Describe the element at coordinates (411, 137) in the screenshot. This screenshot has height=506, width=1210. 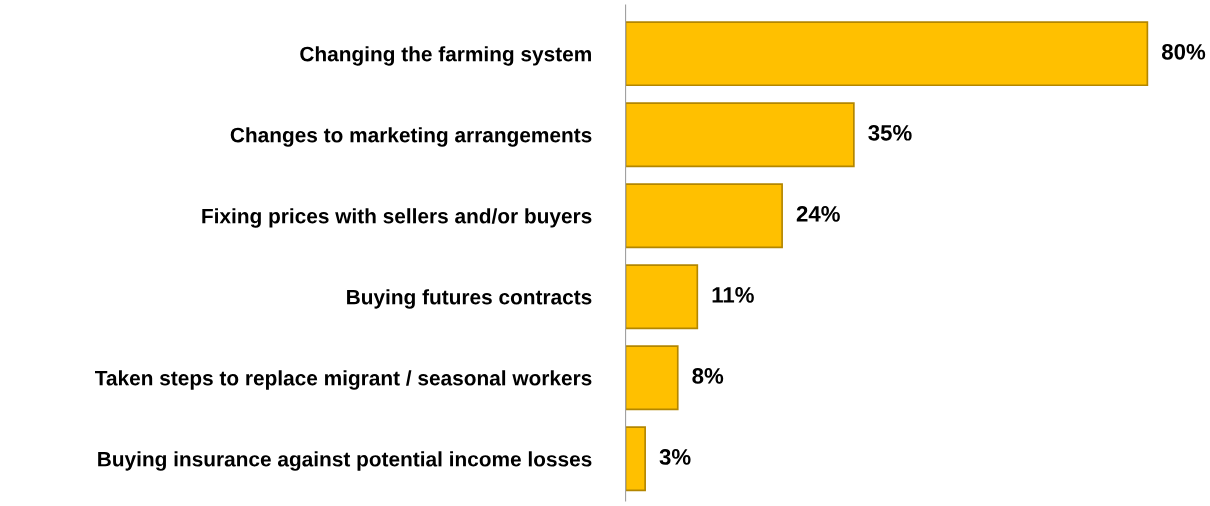
I see `y-tick-label: Changes to marketing arrangements` at that location.